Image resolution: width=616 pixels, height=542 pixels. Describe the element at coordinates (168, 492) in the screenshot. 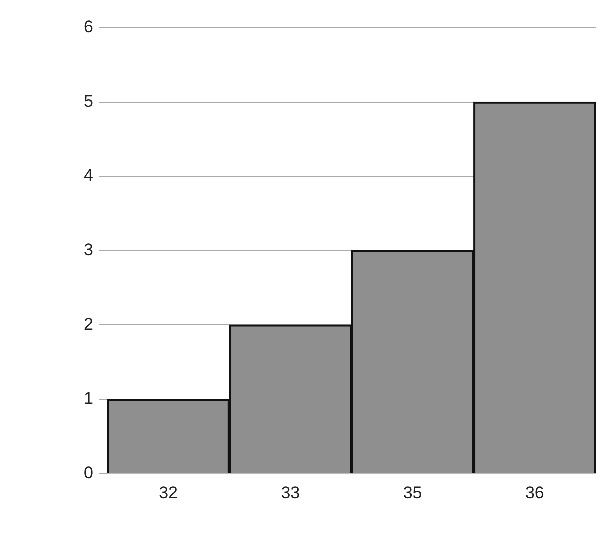

I see `x-tick-label: 32` at that location.